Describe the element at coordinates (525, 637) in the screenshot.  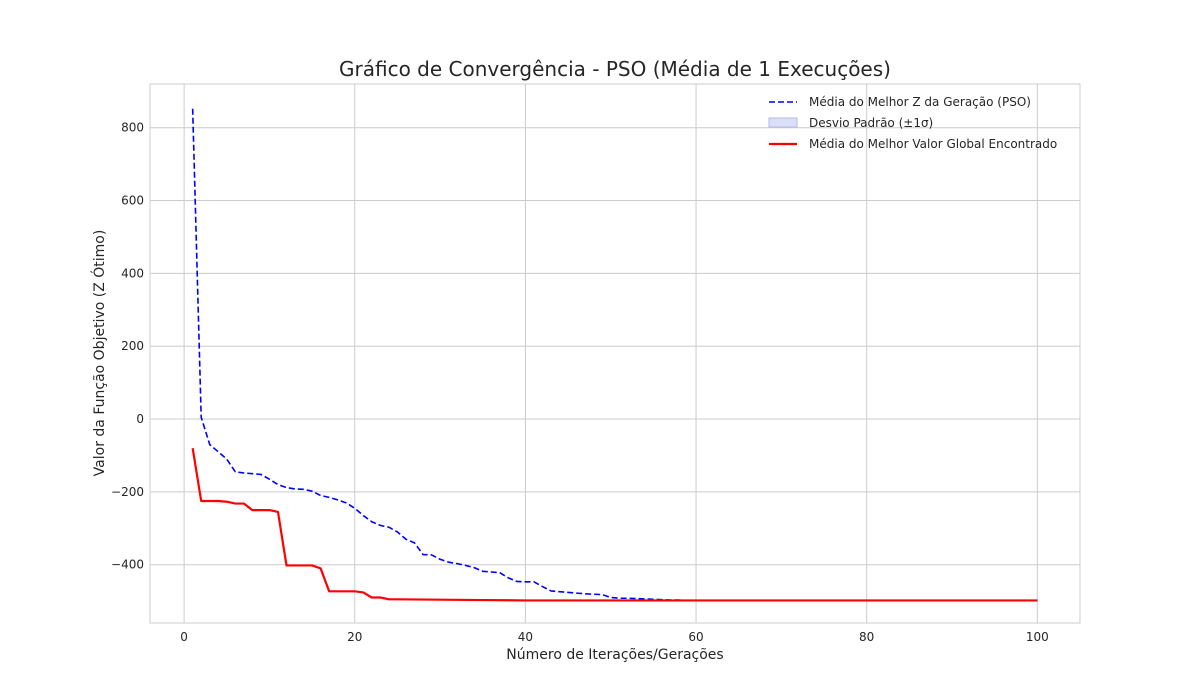
I see `x-tick-label: 40` at that location.